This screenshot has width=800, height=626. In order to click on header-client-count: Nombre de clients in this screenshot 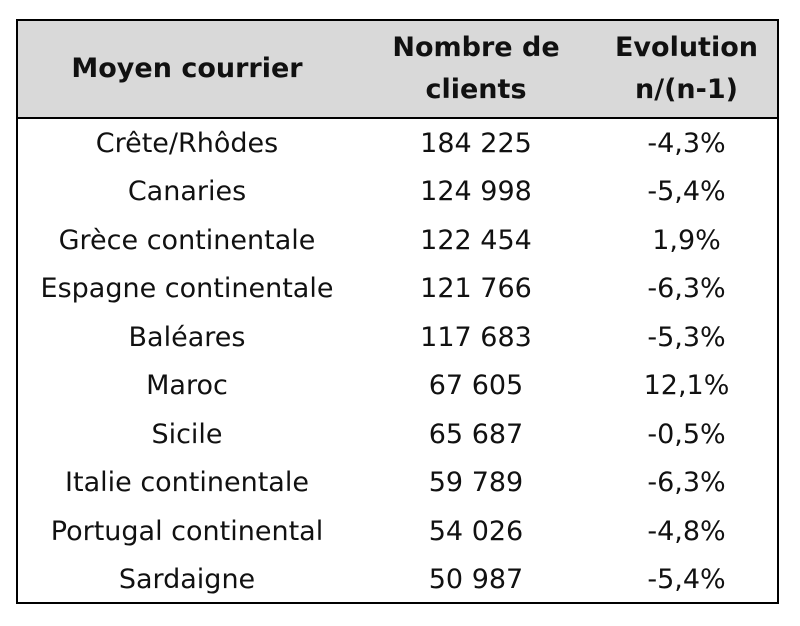, I will do `click(476, 68)`.